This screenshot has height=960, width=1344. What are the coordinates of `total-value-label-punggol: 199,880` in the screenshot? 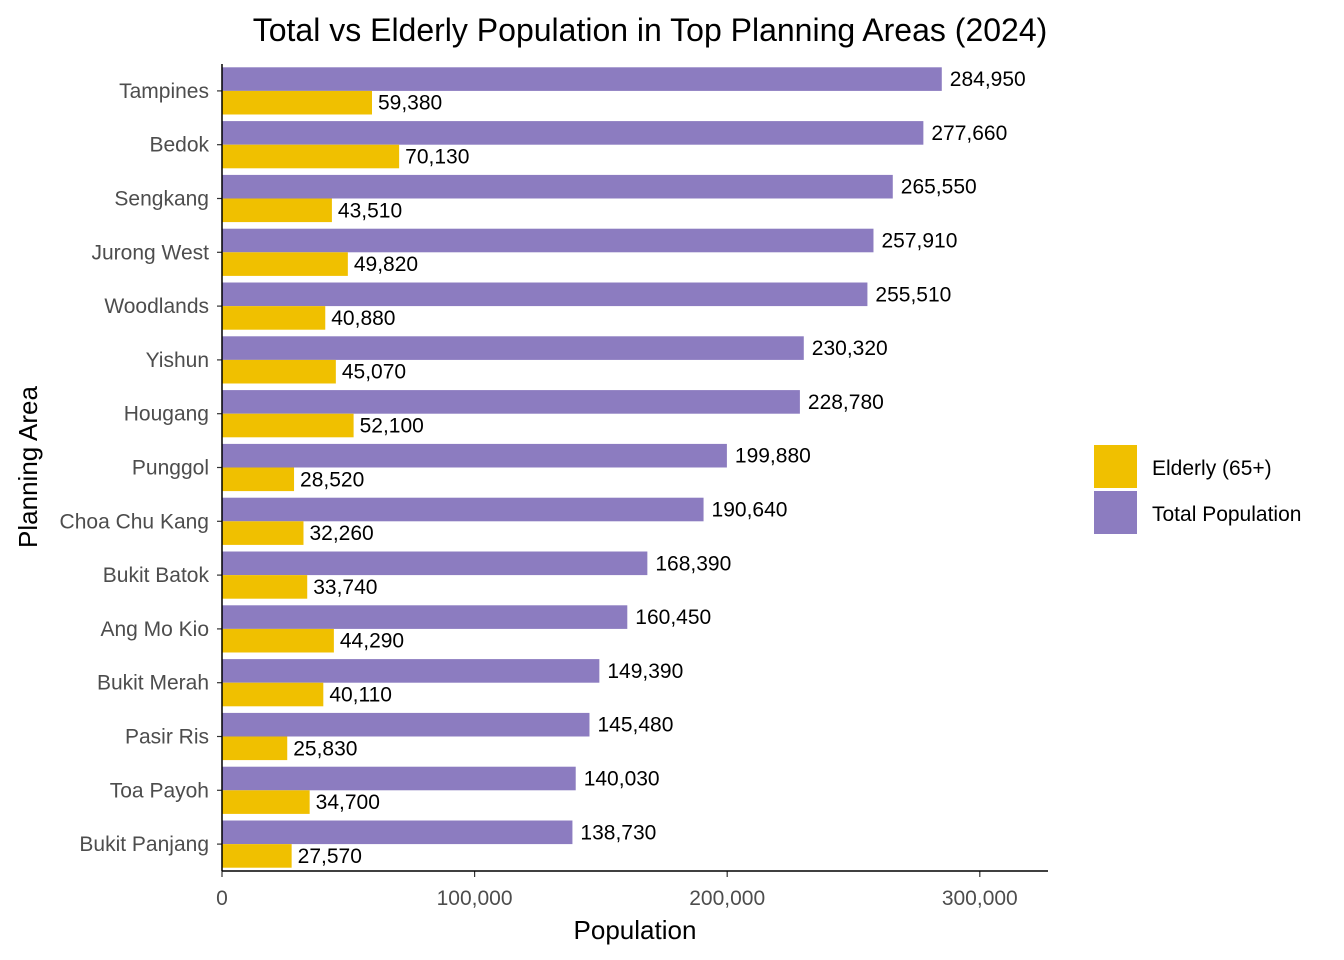 It's located at (773, 456).